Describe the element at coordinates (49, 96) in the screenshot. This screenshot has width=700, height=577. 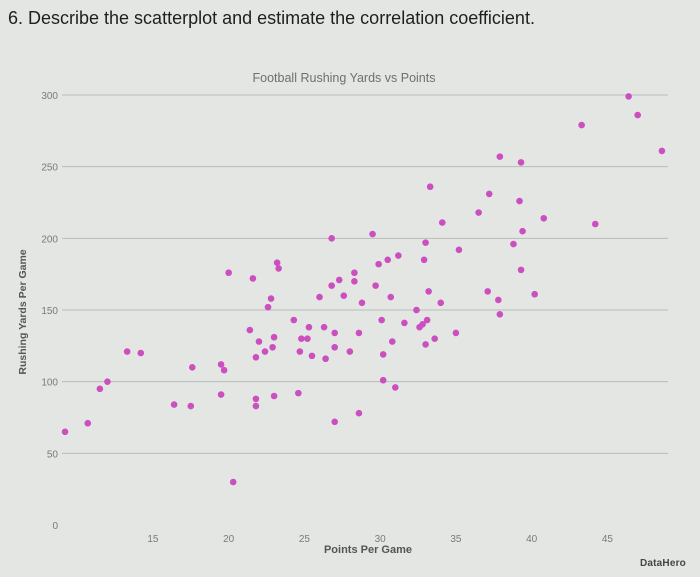
I see `y-tick-label: 300` at that location.